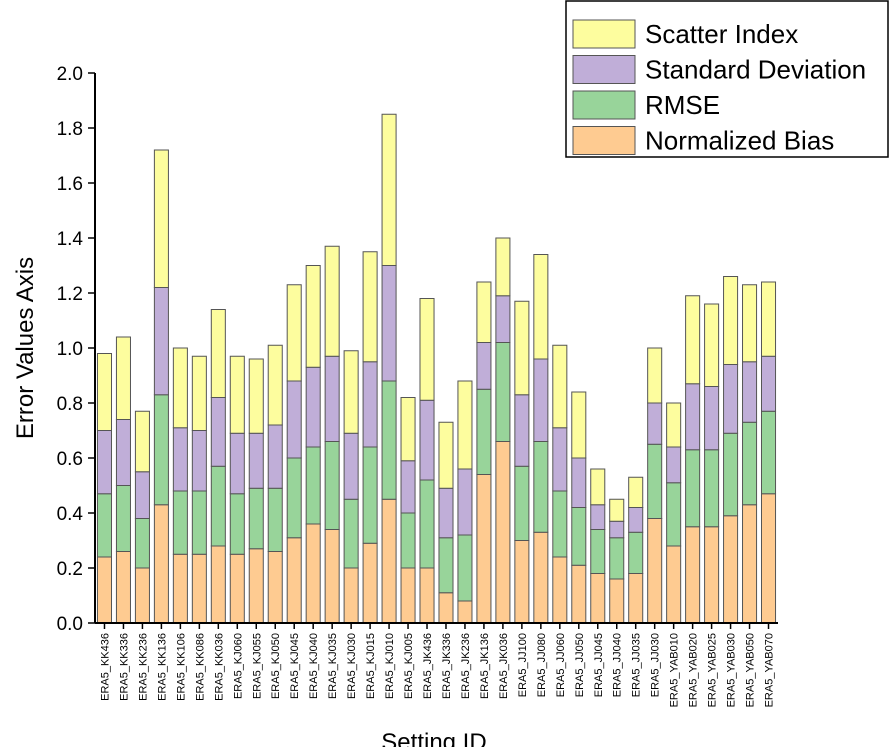  What do you see at coordinates (409, 666) in the screenshot?
I see `x-tick-label: ERA5_KJ005` at bounding box center [409, 666].